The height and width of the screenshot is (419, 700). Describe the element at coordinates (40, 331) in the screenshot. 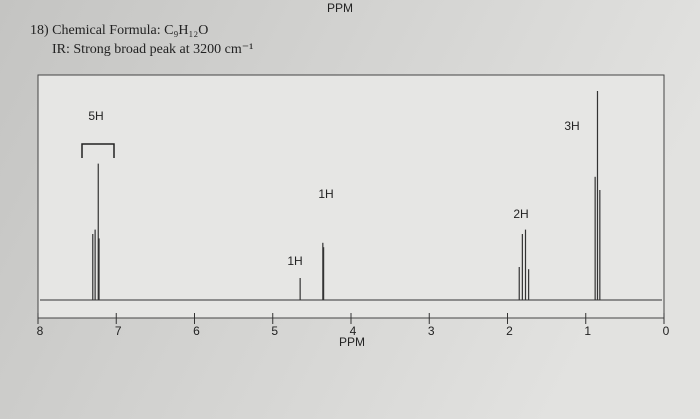

I see `x-tick-label: 8` at that location.